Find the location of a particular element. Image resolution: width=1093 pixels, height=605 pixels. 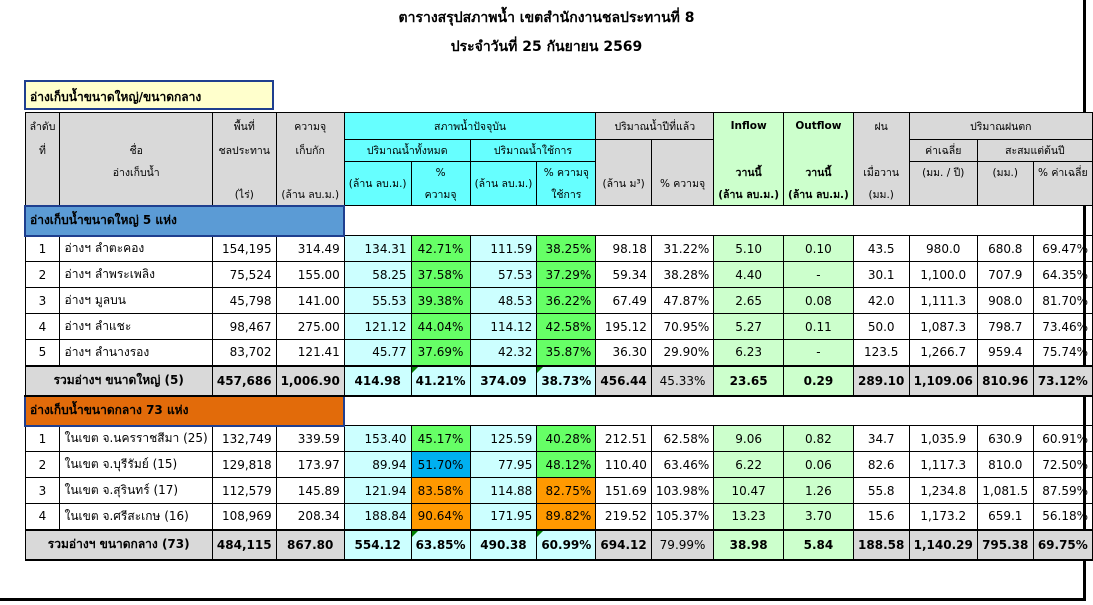

hdr-outflow-blank is located at coordinates (818, 150).